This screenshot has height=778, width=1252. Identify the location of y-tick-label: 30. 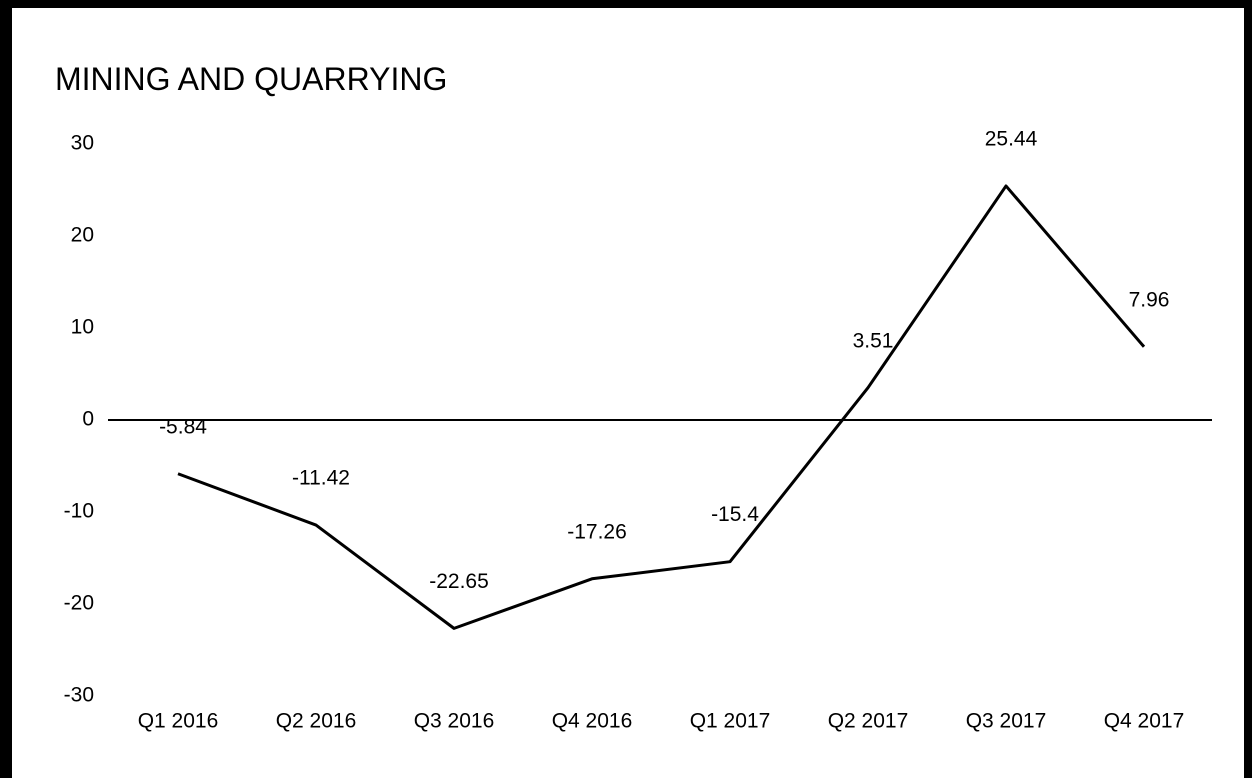
(82, 143).